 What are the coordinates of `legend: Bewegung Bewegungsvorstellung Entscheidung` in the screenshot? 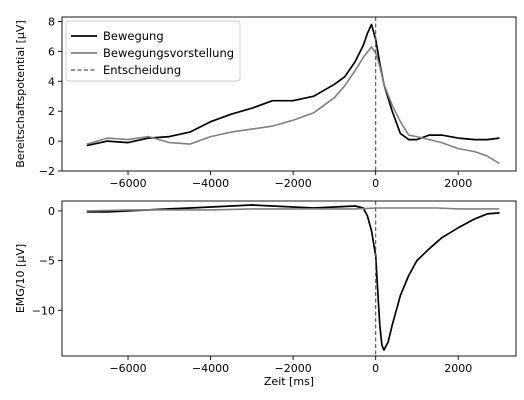 It's located at (153, 51).